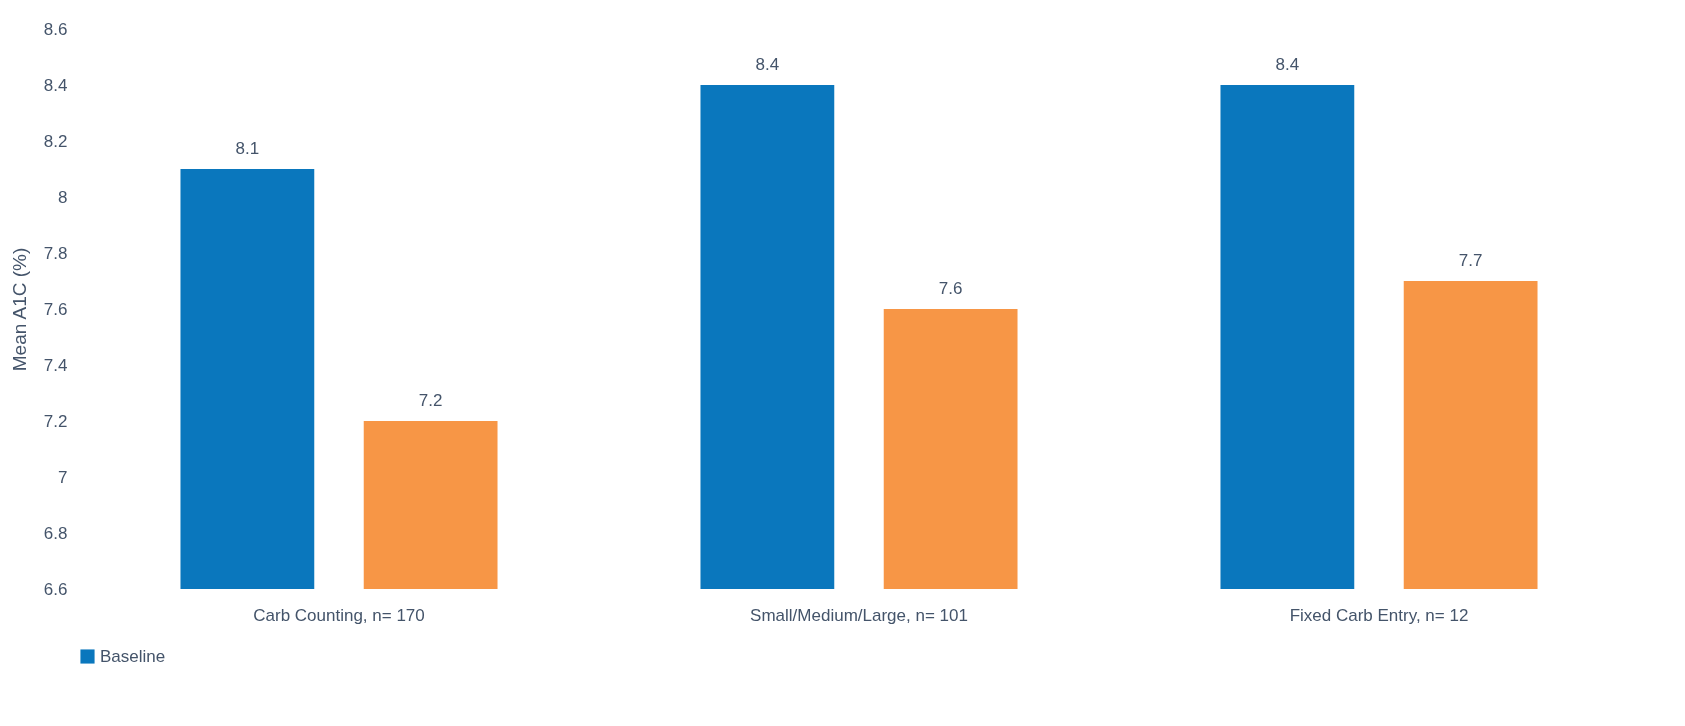 Image resolution: width=1685 pixels, height=726 pixels. What do you see at coordinates (55, 85) in the screenshot?
I see `y-tick-label: 8.4` at bounding box center [55, 85].